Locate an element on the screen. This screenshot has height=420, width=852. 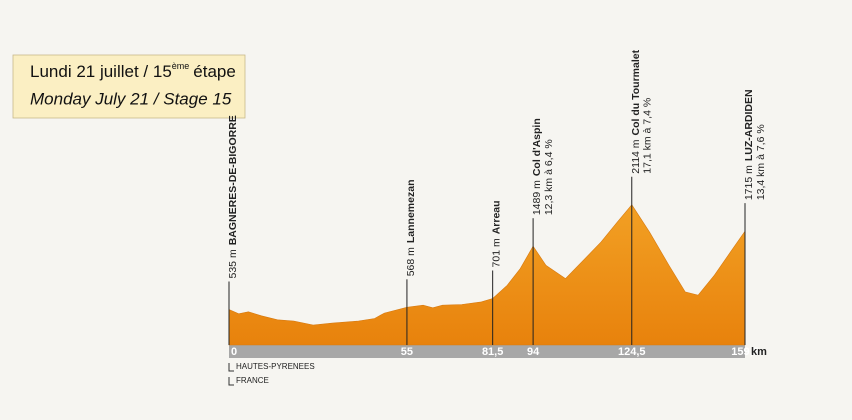
x-tick-label: 124,5 is located at coordinates (632, 352).